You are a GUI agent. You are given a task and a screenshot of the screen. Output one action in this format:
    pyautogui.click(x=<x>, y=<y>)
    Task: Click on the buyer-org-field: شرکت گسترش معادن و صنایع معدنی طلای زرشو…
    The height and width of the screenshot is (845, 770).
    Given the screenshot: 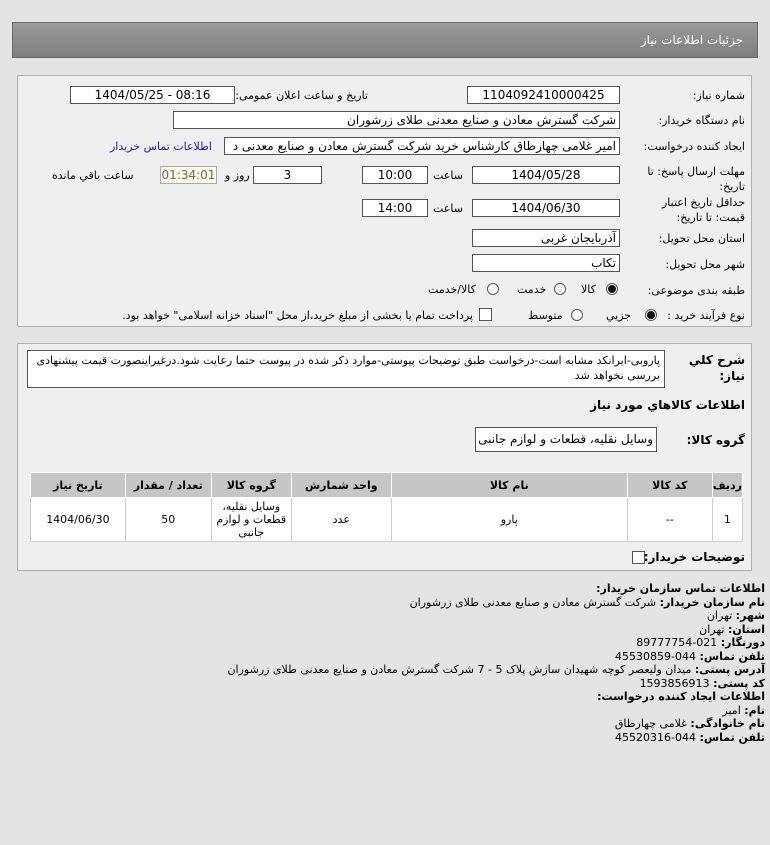 What is the action you would take?
    pyautogui.click(x=396, y=120)
    